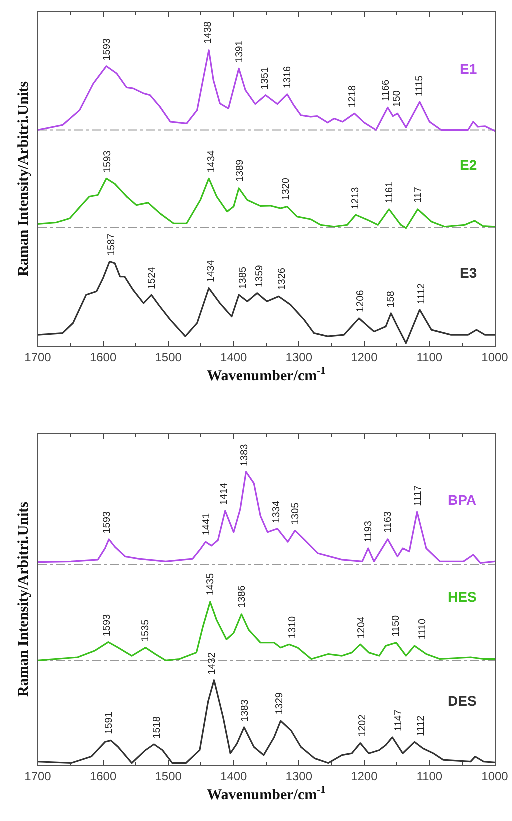 The width and height of the screenshot is (512, 821). I want to click on text: E1, so click(469, 69).